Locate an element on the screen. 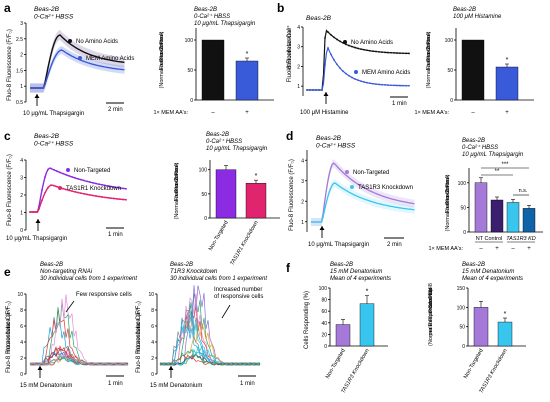  panel-e-right-title: Beas-2B is located at coordinates (181, 265).